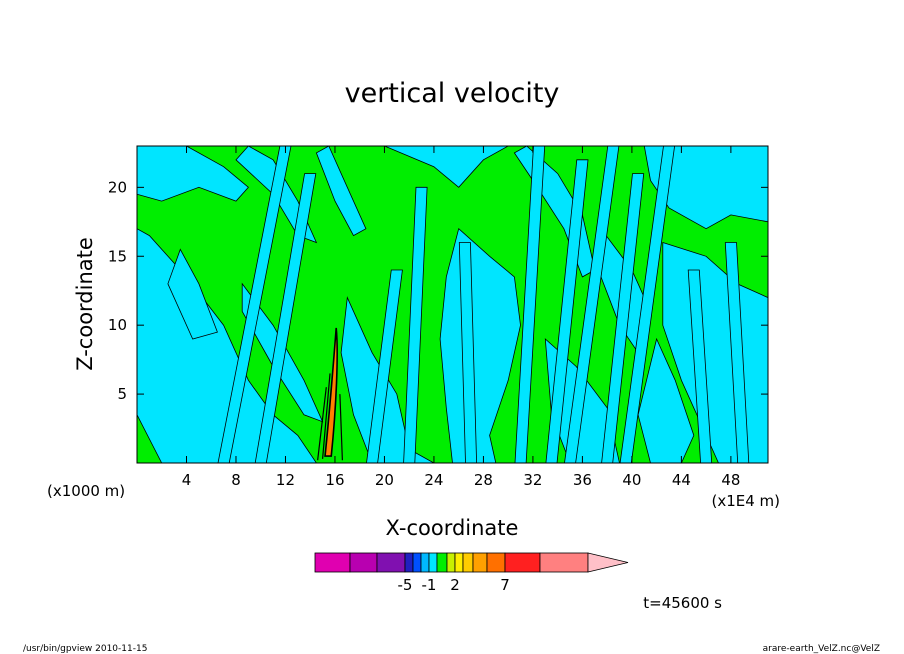  I want to click on x-axis-title: X-coordinate, so click(452, 528).